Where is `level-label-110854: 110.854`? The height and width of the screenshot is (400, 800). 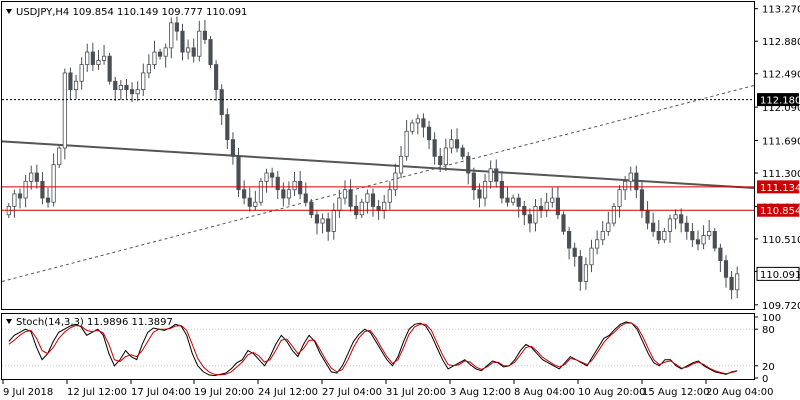 level-label-110854: 110.854 is located at coordinates (778, 210).